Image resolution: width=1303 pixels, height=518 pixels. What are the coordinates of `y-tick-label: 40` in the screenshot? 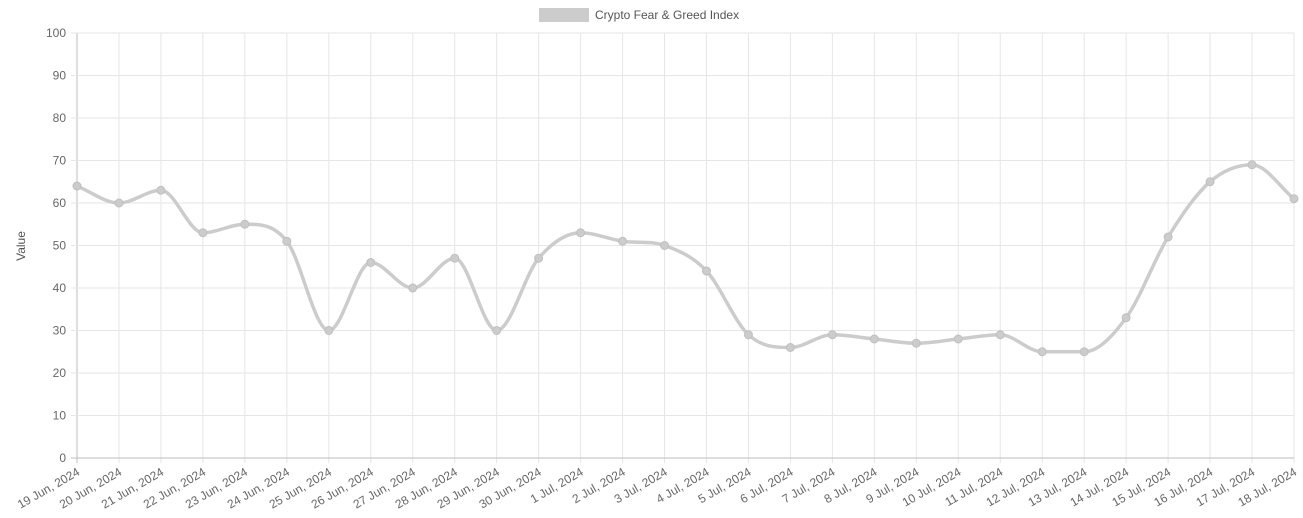 It's located at (60, 288).